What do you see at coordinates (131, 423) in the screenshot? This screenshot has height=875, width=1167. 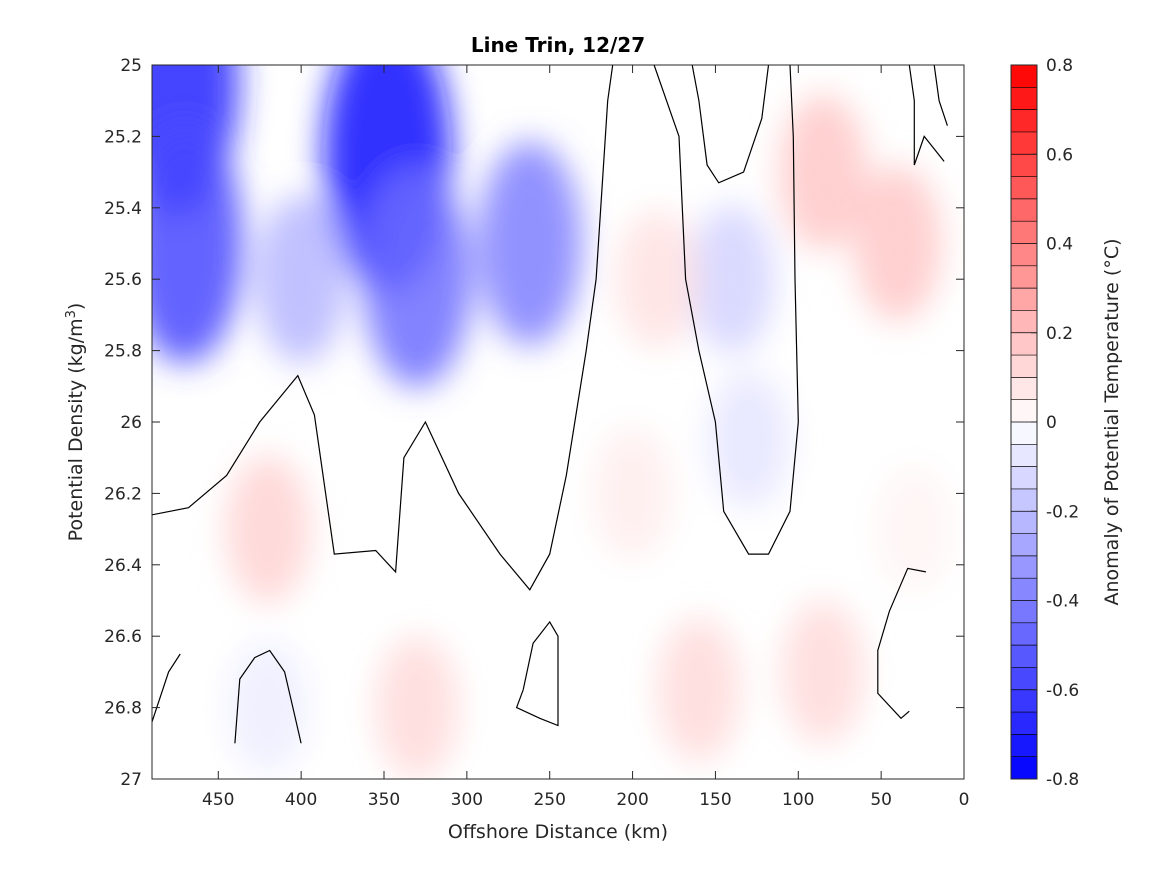 I see `y-tick-label: 26` at bounding box center [131, 423].